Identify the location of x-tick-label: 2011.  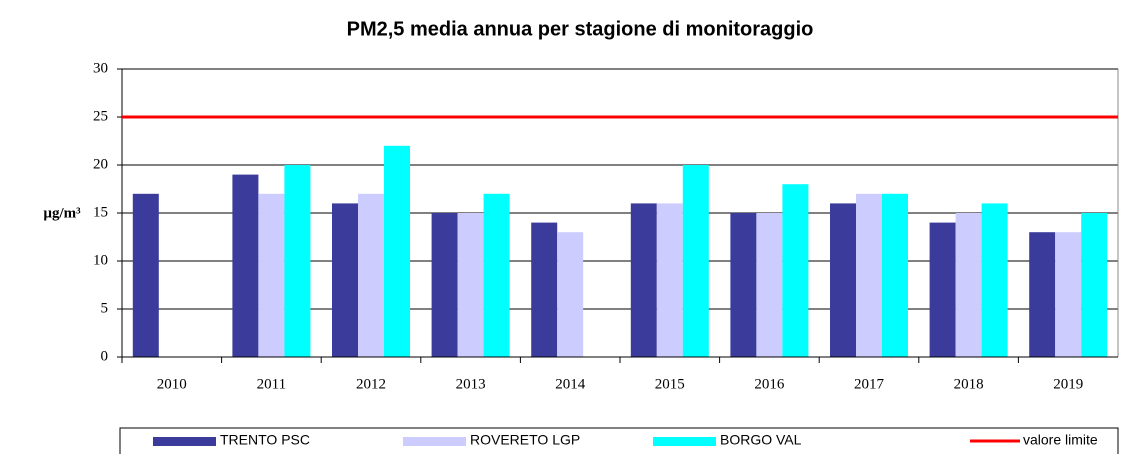
(271, 384).